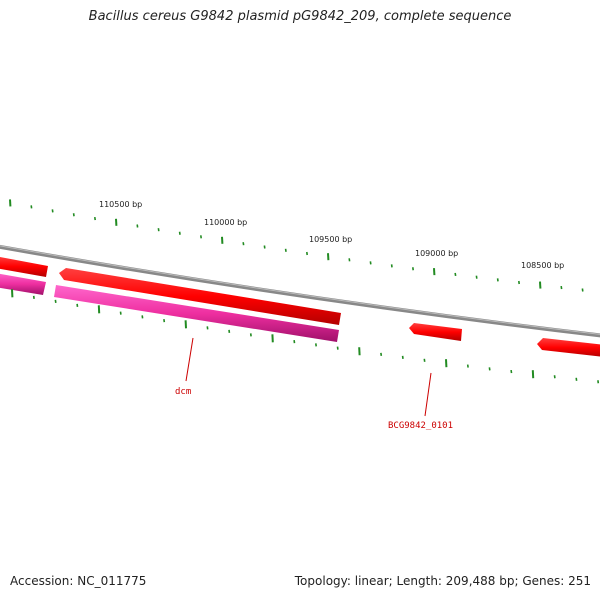 The height and width of the screenshot is (600, 600). I want to click on ruler-label-109500: 109500 bp, so click(330, 239).